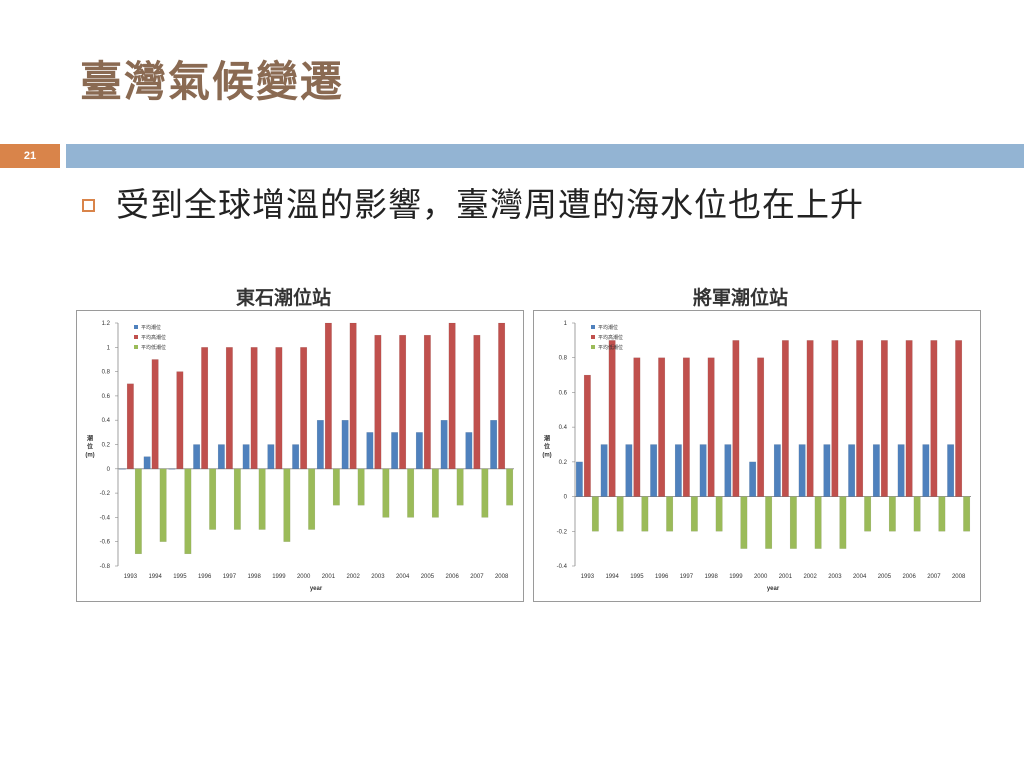  I want to click on x-tick-label: 1997, so click(687, 577).